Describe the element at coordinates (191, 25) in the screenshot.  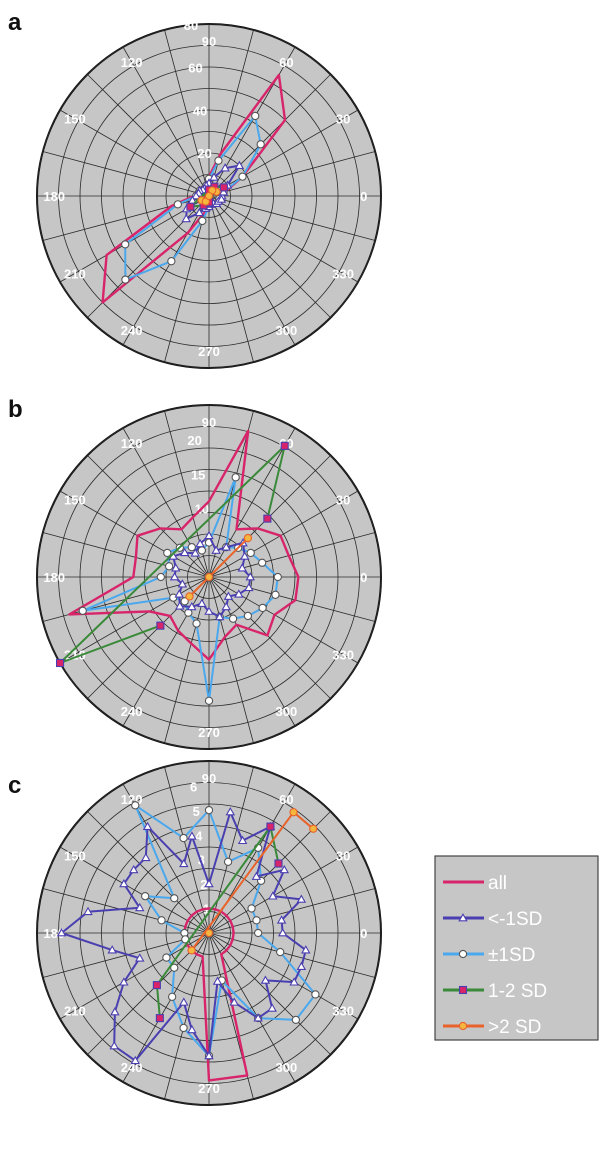
I see `radial-tick-label: 80` at that location.